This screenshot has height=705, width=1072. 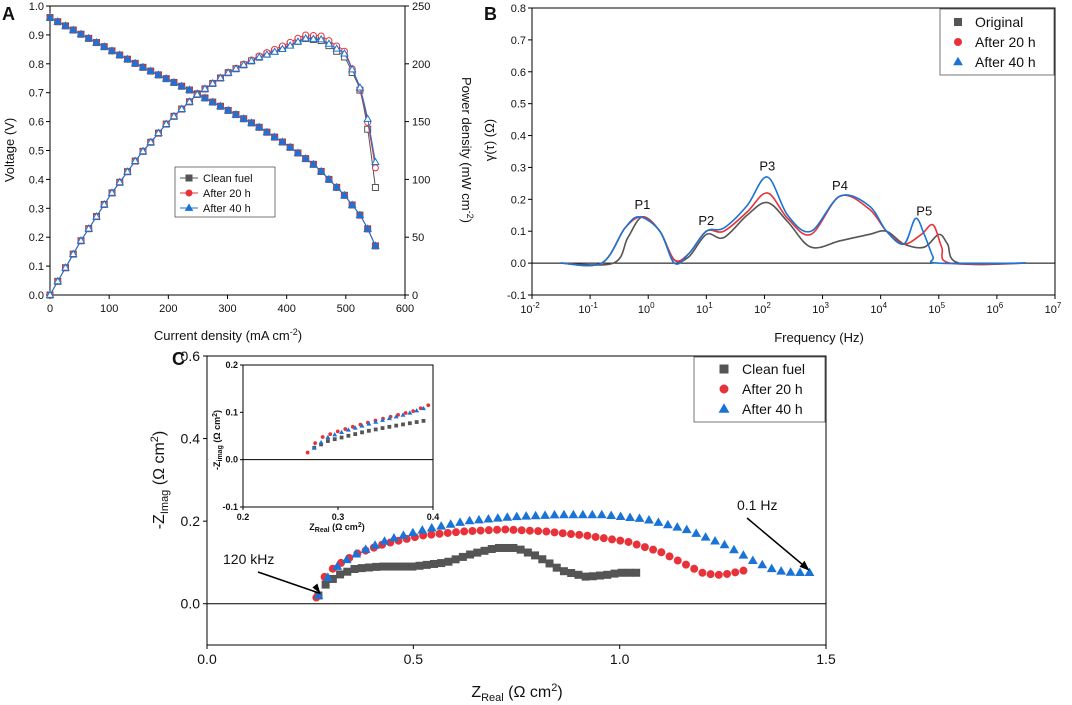 What do you see at coordinates (820, 308) in the screenshot?
I see `panel-b-x-tick-label: 10³` at bounding box center [820, 308].